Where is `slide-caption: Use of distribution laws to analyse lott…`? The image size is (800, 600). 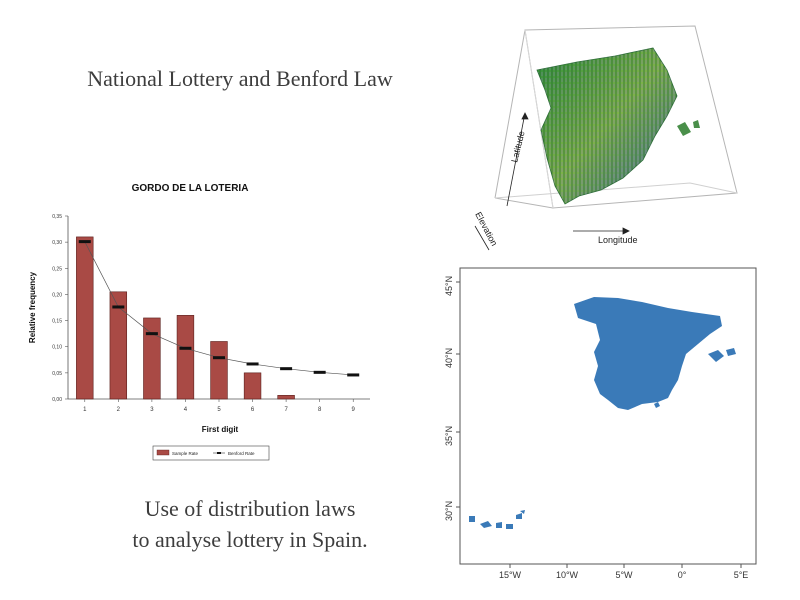 slide-caption: Use of distribution laws to analyse lott… is located at coordinates (250, 524).